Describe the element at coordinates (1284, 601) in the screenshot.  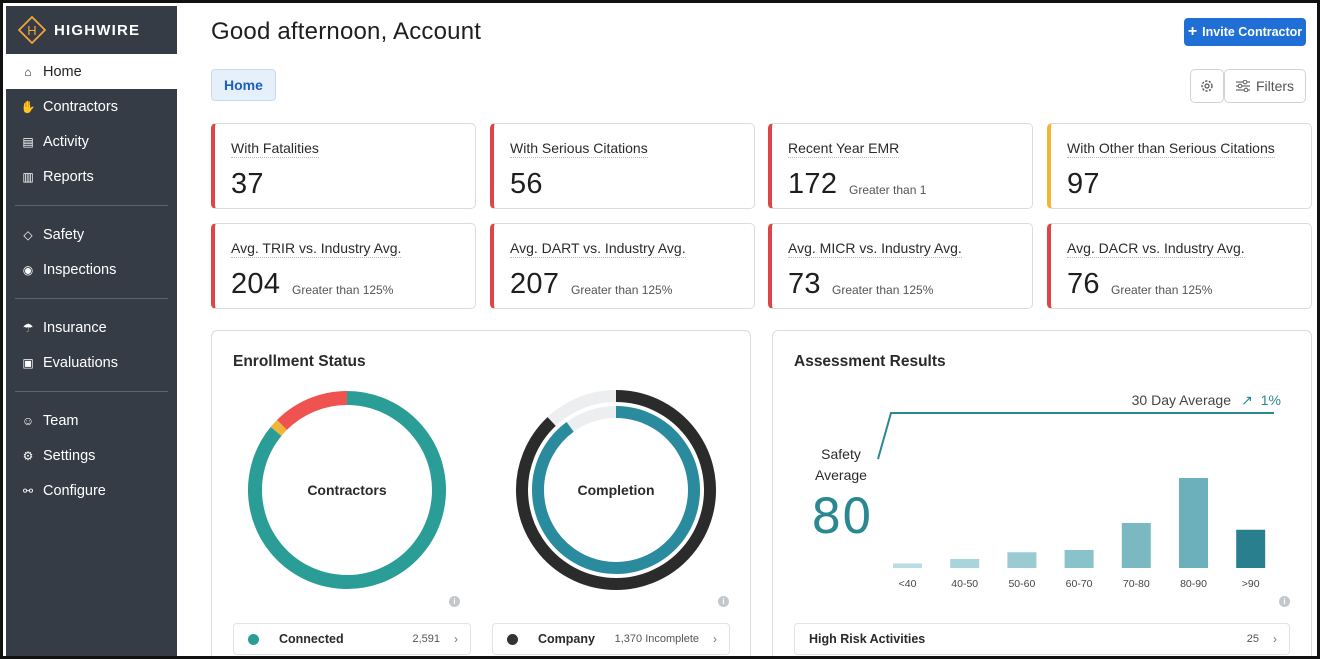
I see `assessment-info-icon: i` at that location.